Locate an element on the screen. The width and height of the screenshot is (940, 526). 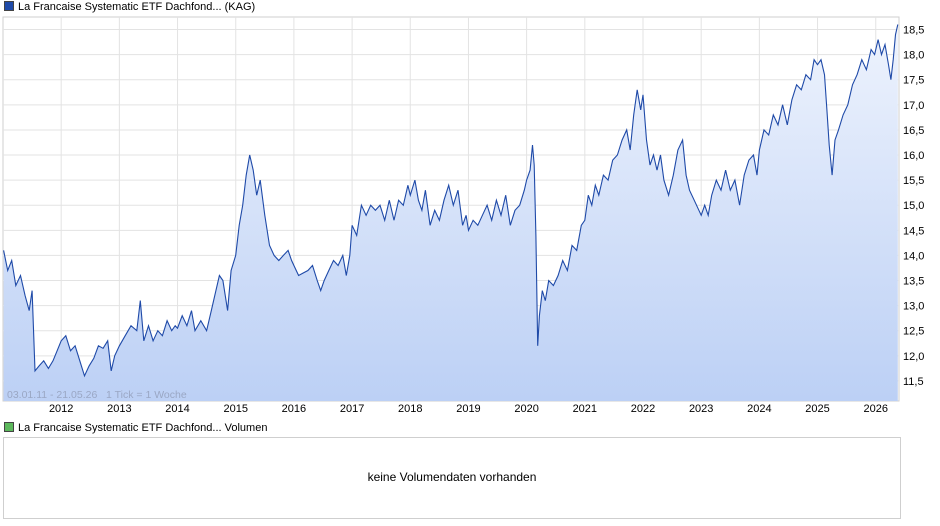
y-tick-label: 13,5 is located at coordinates (913, 282).